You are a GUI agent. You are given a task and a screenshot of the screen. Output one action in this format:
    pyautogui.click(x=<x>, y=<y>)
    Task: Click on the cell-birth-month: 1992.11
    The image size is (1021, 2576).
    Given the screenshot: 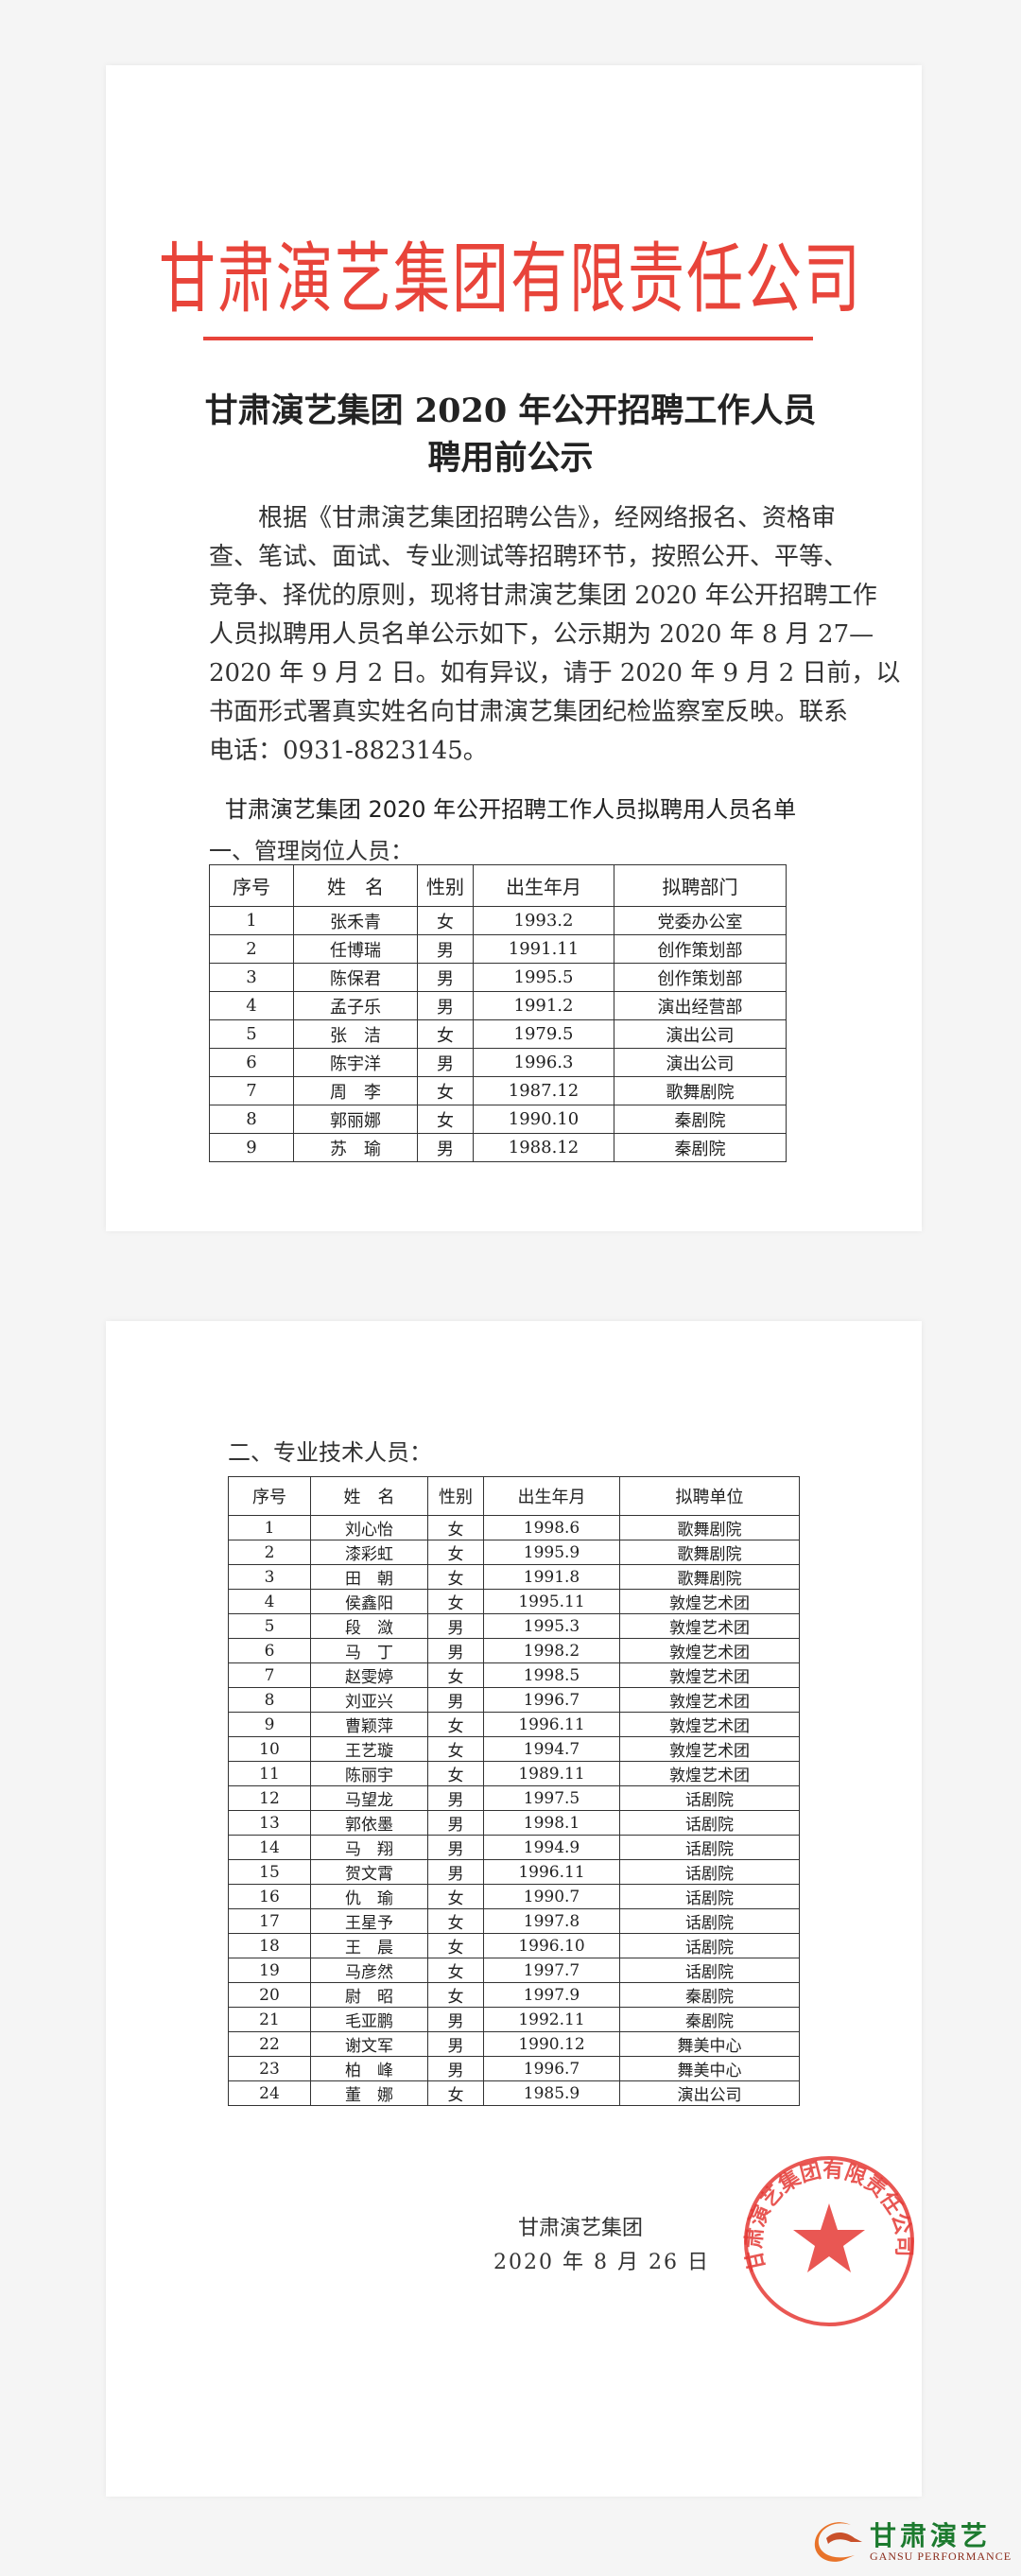 What is the action you would take?
    pyautogui.click(x=551, y=2019)
    